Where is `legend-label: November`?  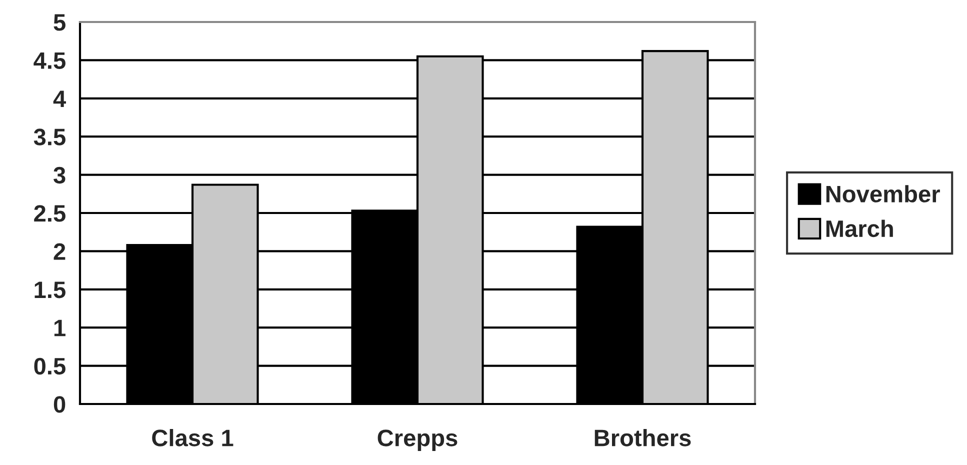
legend-label: November is located at coordinates (883, 193).